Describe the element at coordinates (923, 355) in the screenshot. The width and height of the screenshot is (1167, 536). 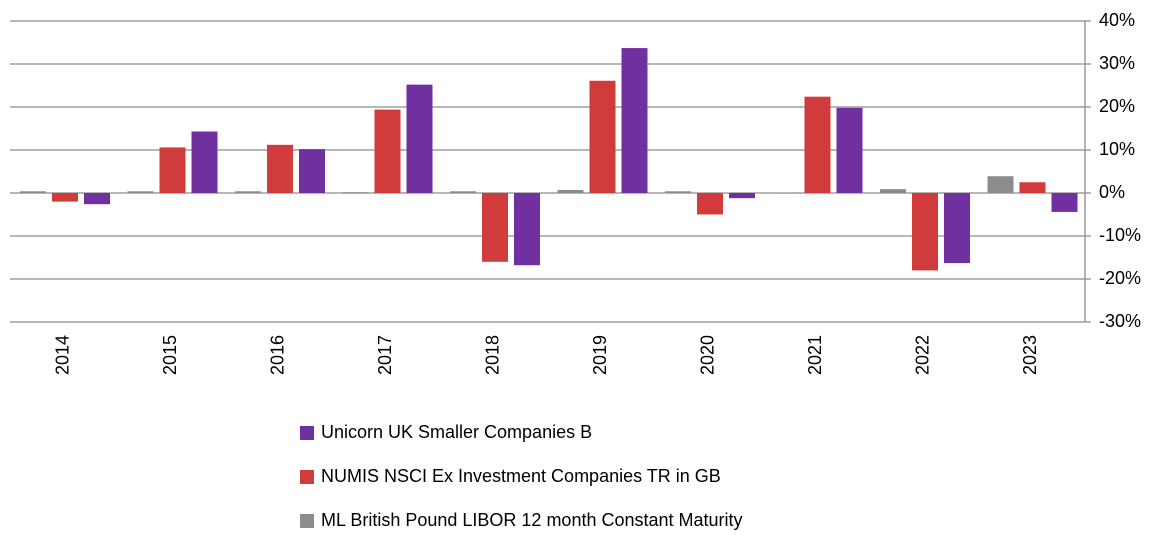
I see `x-tick-label: 2022` at that location.